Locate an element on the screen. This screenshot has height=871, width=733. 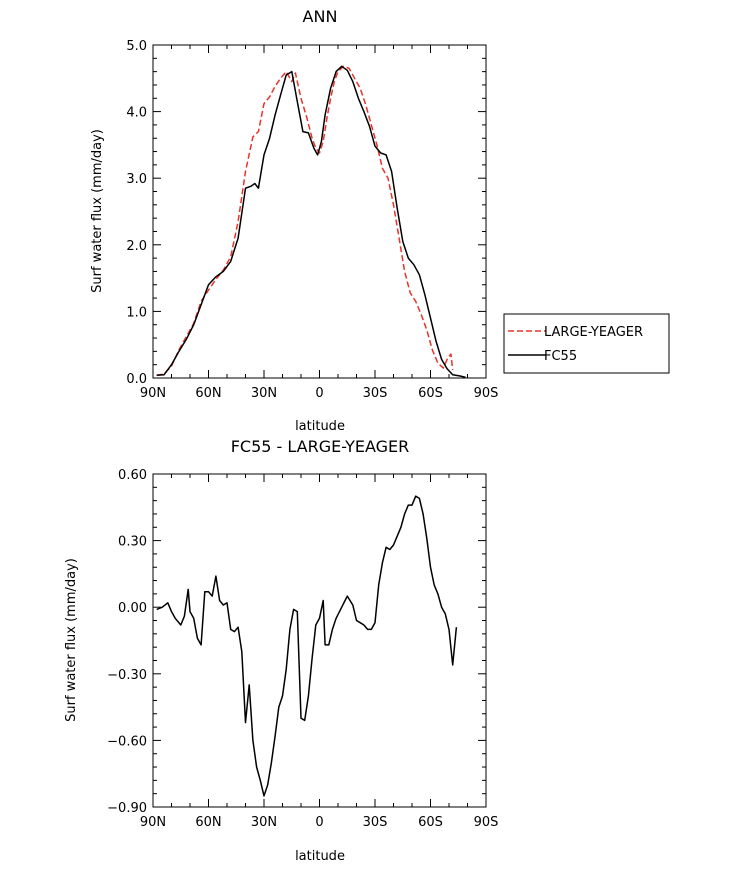
y-tick-labels: −0.90 −0.60 −0.30 0.00 0.30 0.60 is located at coordinates (127, 642).